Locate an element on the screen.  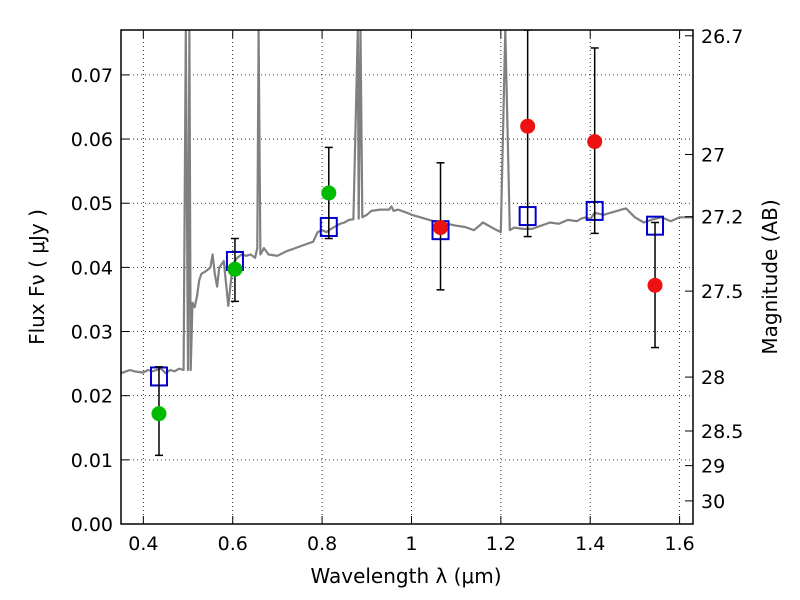
x-tick-label: 0.4 is located at coordinates (143, 544).